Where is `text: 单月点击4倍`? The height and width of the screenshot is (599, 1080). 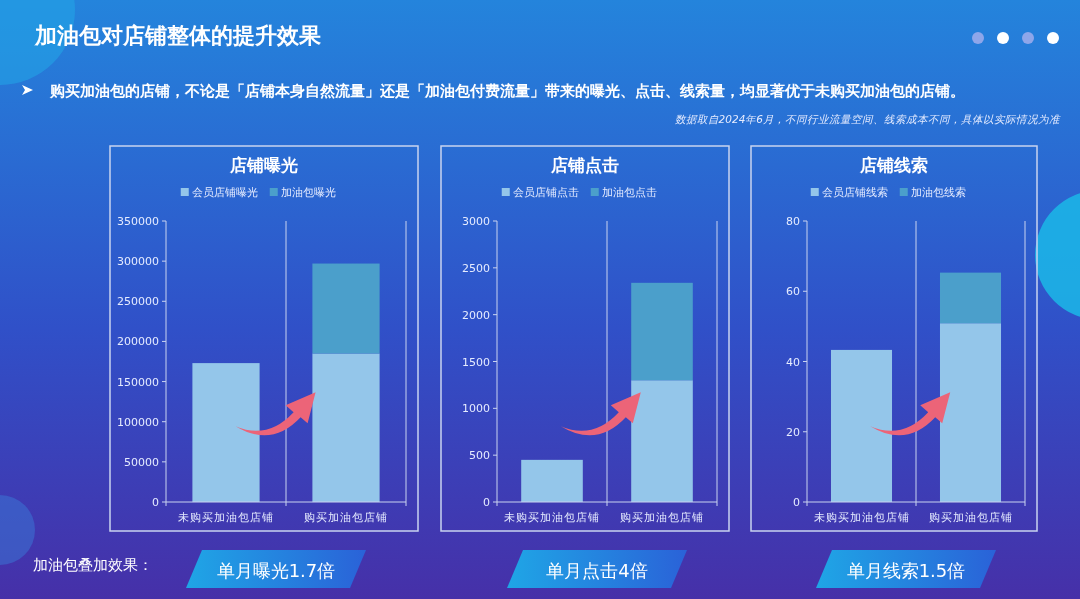
text: 单月点击4倍 is located at coordinates (597, 570).